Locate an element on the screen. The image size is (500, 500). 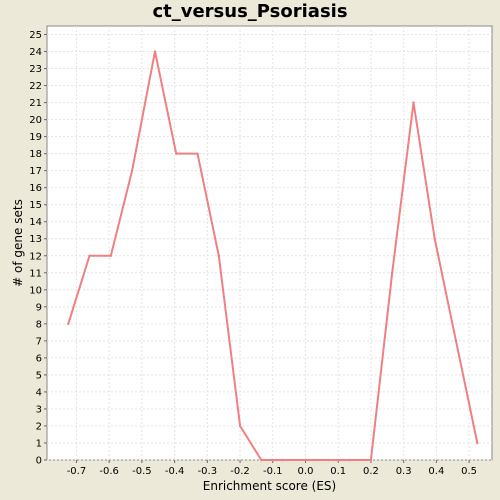
x-tick-label: -0.6 is located at coordinates (109, 471).